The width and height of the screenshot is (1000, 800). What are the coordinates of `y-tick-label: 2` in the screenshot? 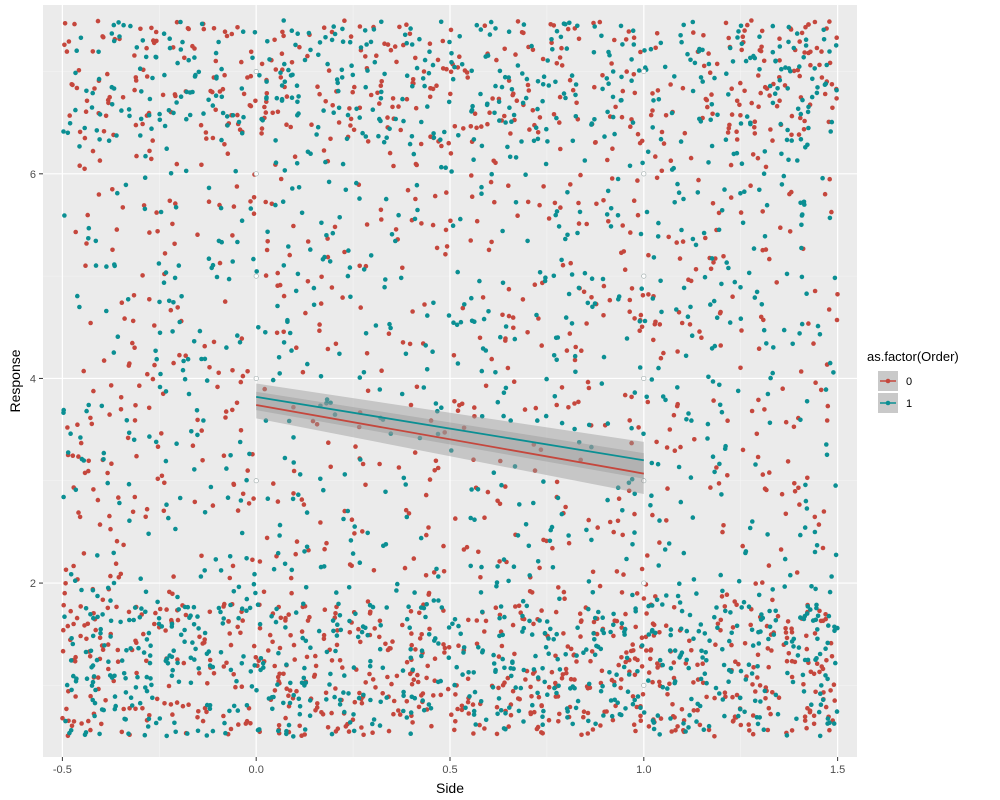 It's located at (33, 584).